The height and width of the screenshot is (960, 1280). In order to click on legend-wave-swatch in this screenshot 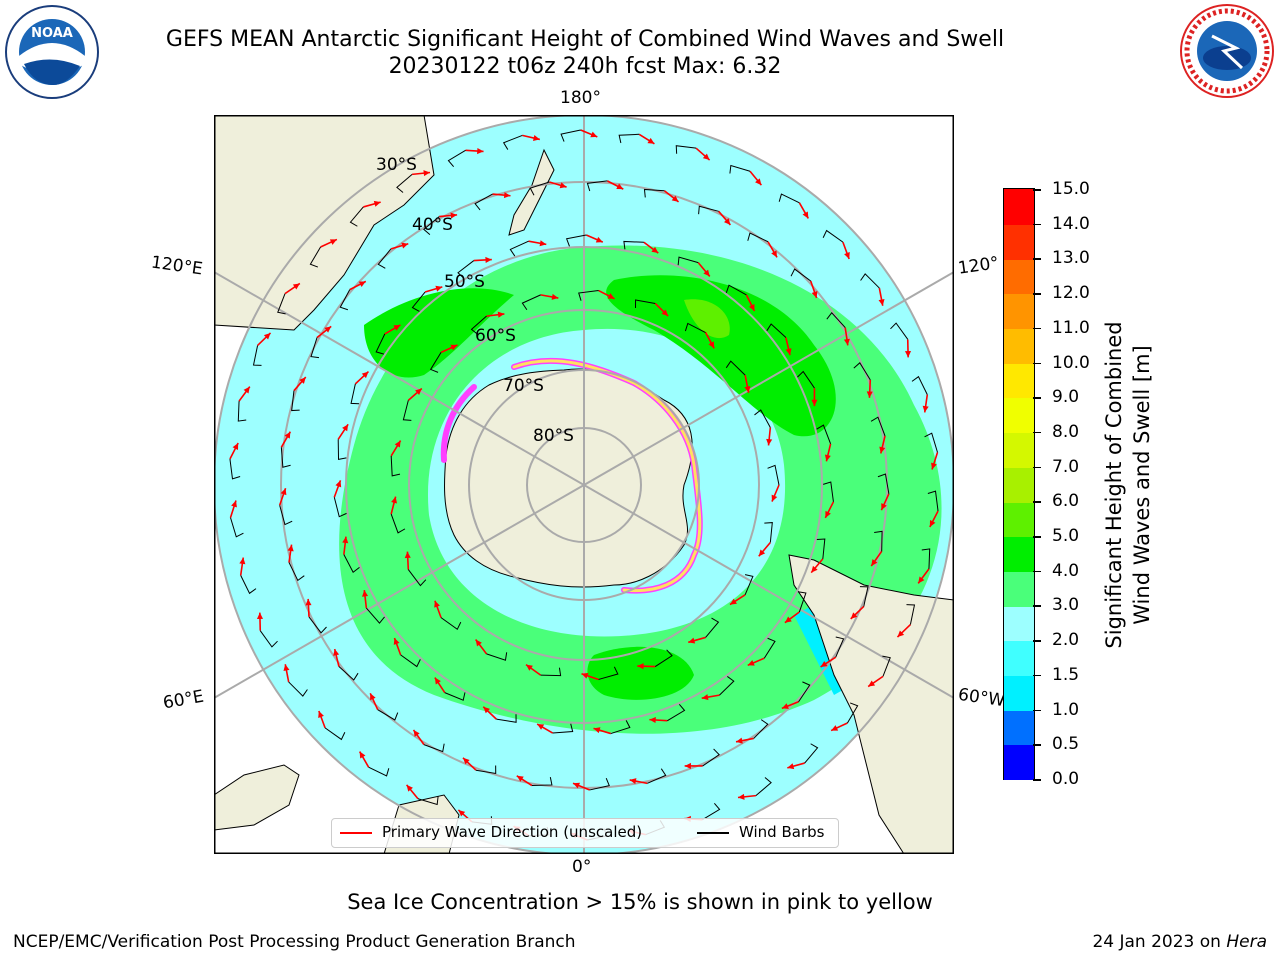, I will do `click(356, 833)`.